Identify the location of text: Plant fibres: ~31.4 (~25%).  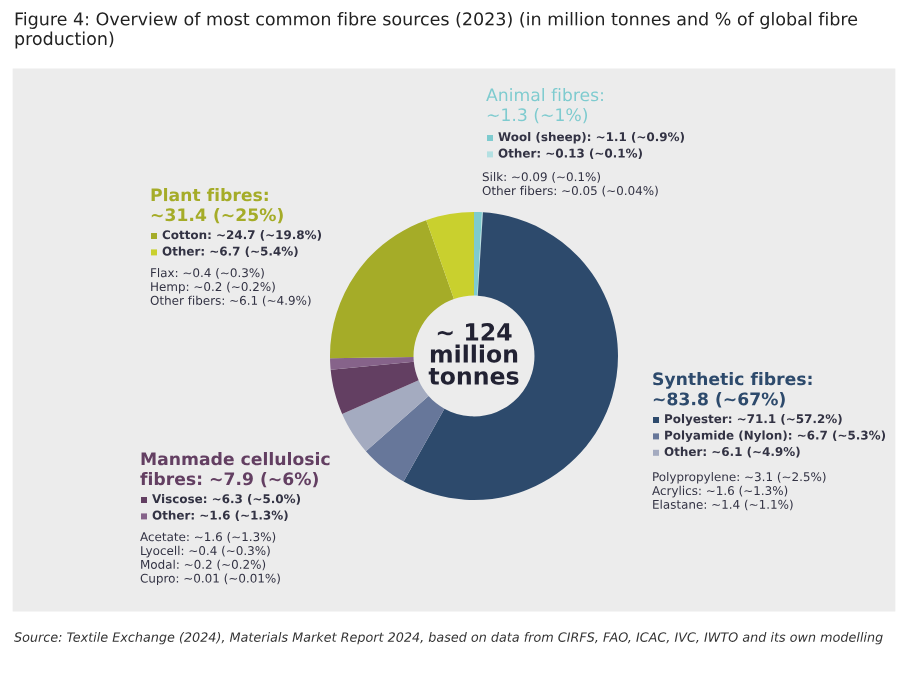
(217, 206).